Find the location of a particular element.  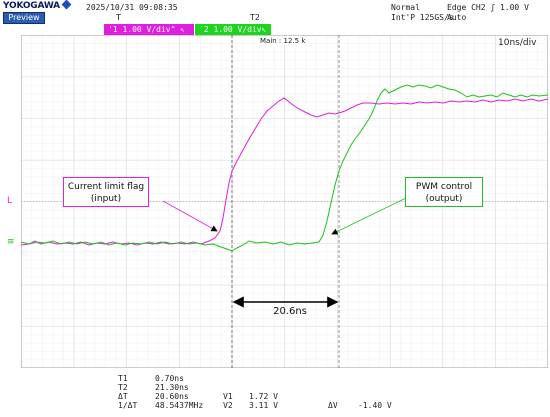

t1-label: T1 is located at coordinates (123, 378).